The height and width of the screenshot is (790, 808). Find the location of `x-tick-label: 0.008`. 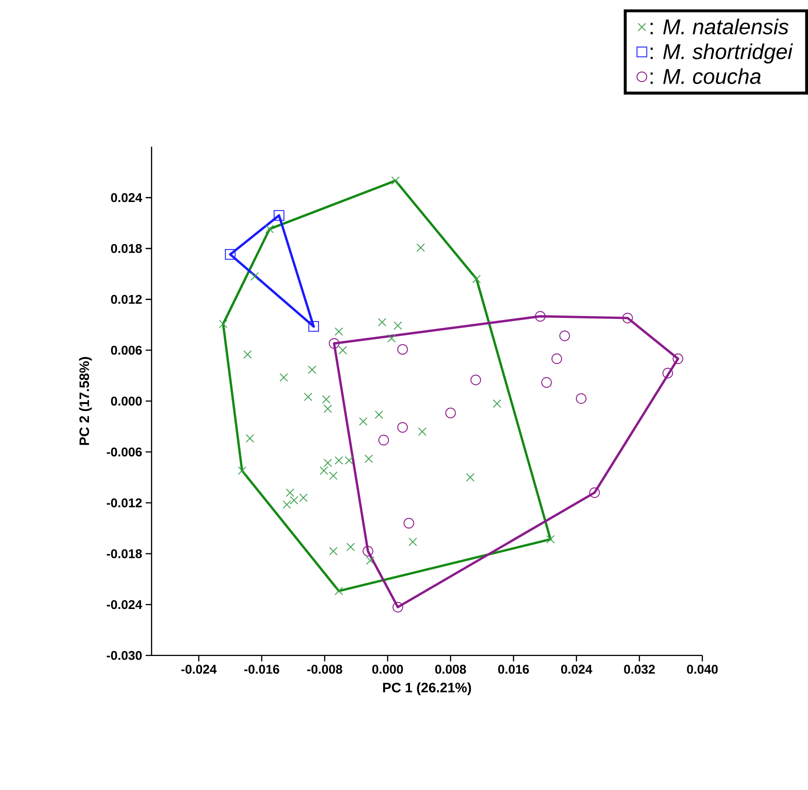

x-tick-label: 0.008 is located at coordinates (450, 669).